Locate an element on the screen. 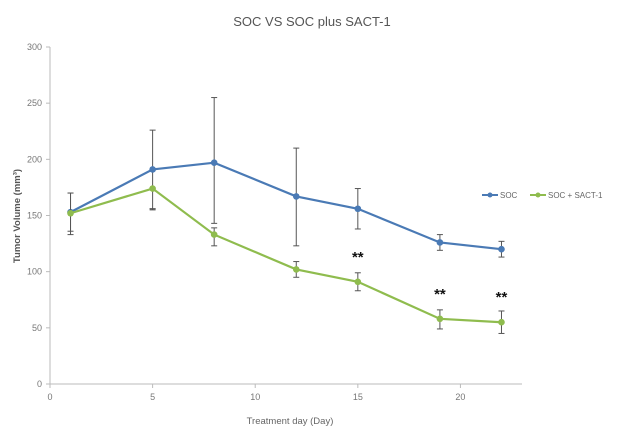 The height and width of the screenshot is (443, 624). y-tick-label: 50 is located at coordinates (37, 328).